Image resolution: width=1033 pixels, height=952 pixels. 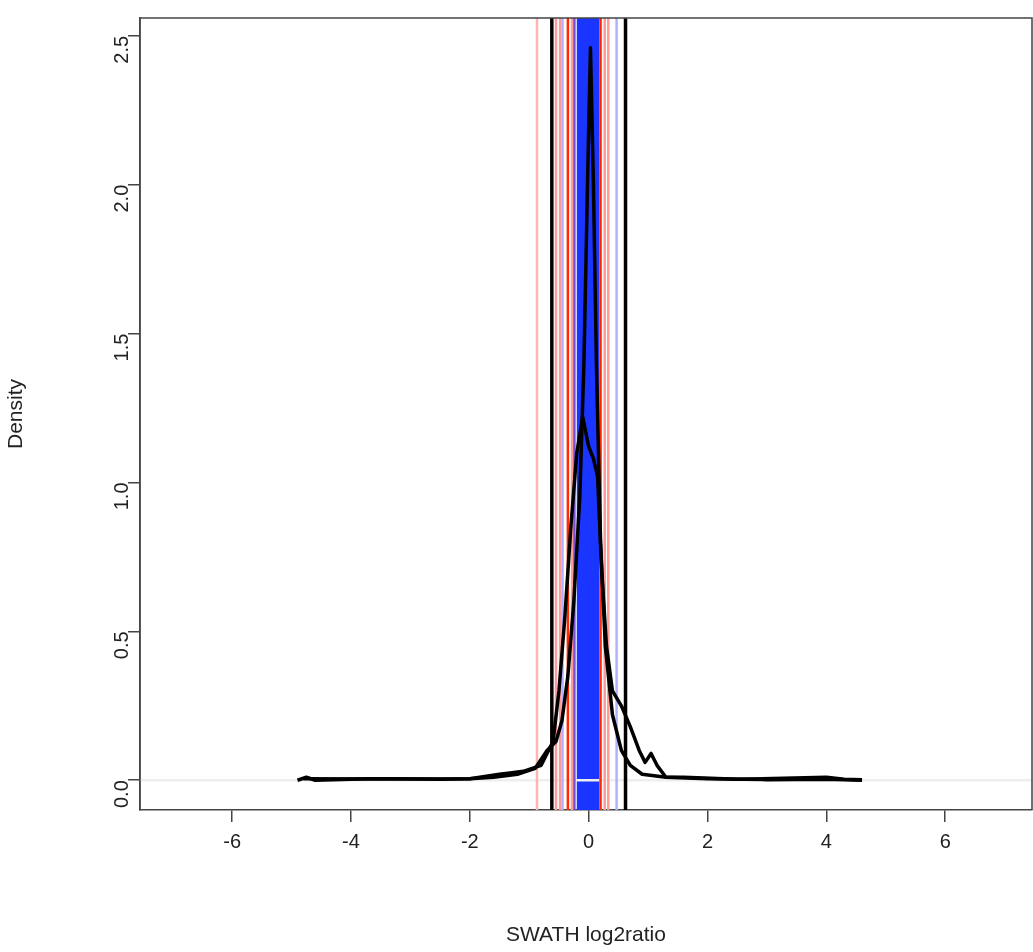 I want to click on x-tick-label: 0, so click(x=589, y=840).